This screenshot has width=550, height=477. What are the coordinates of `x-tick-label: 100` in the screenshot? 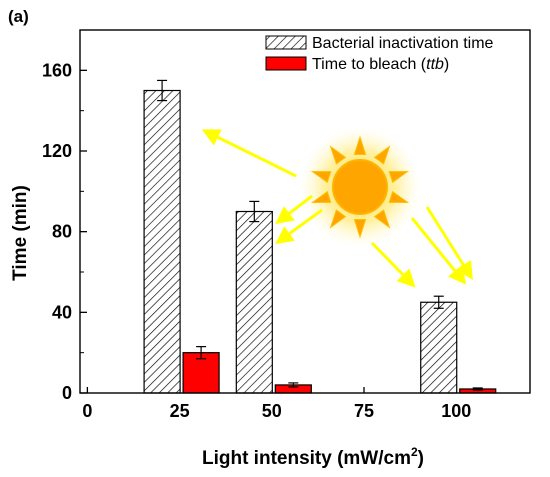 It's located at (456, 411).